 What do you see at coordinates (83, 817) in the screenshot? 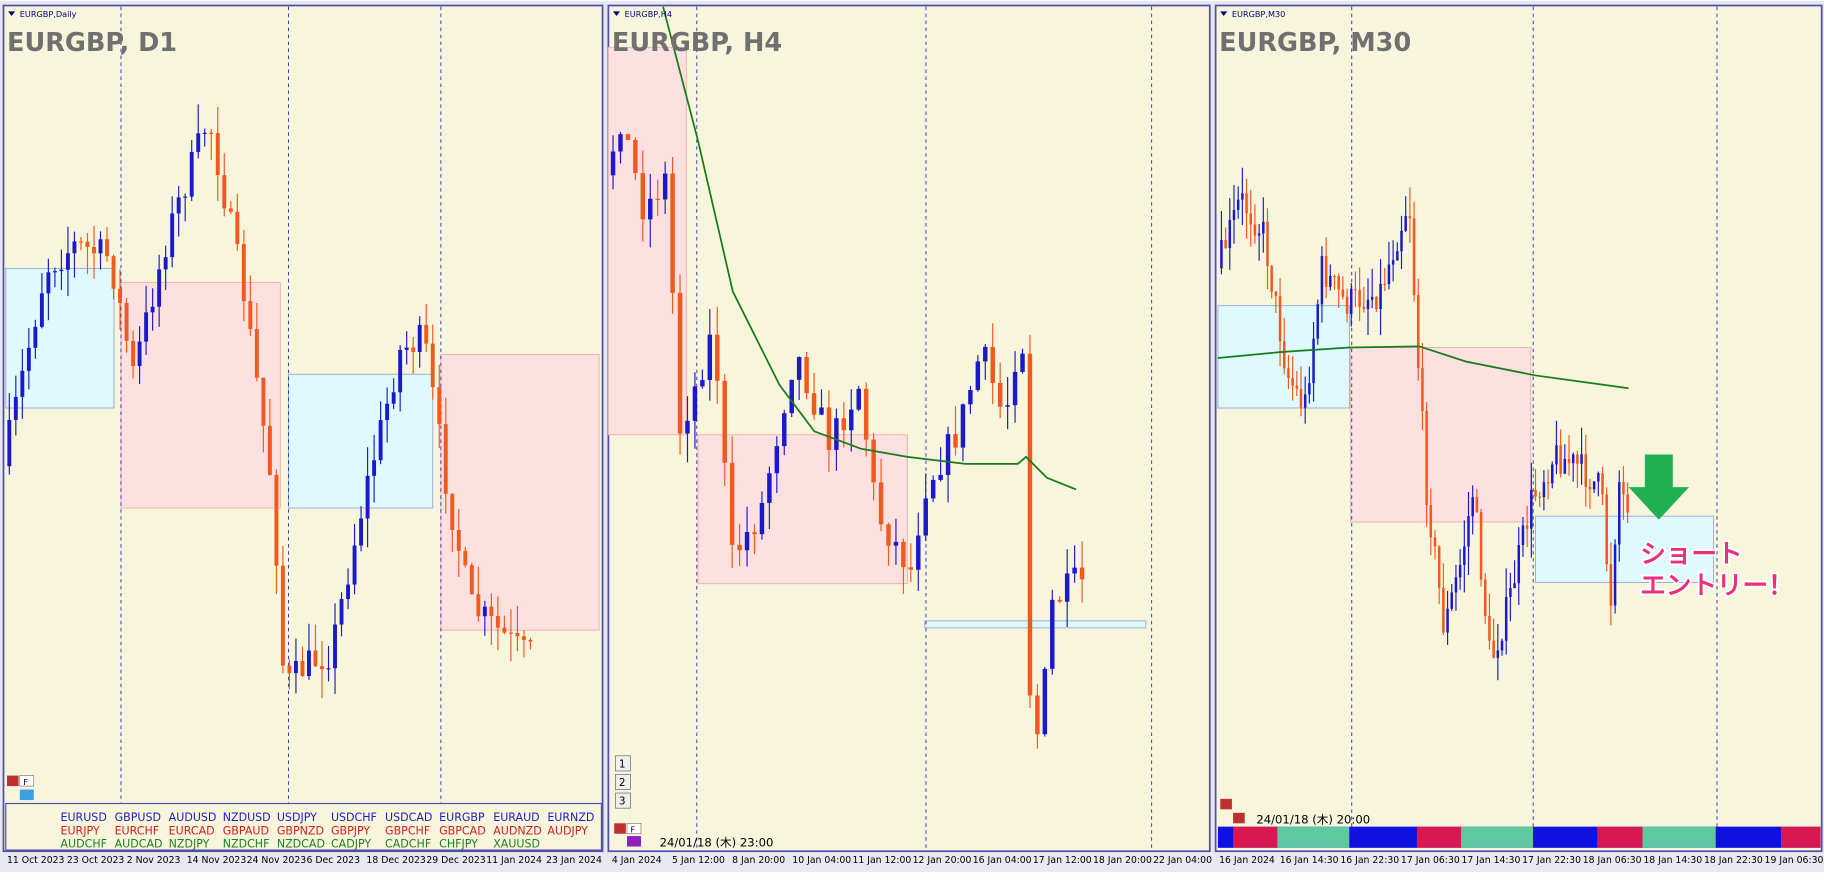
I see `symbol-button: EURUSD` at bounding box center [83, 817].